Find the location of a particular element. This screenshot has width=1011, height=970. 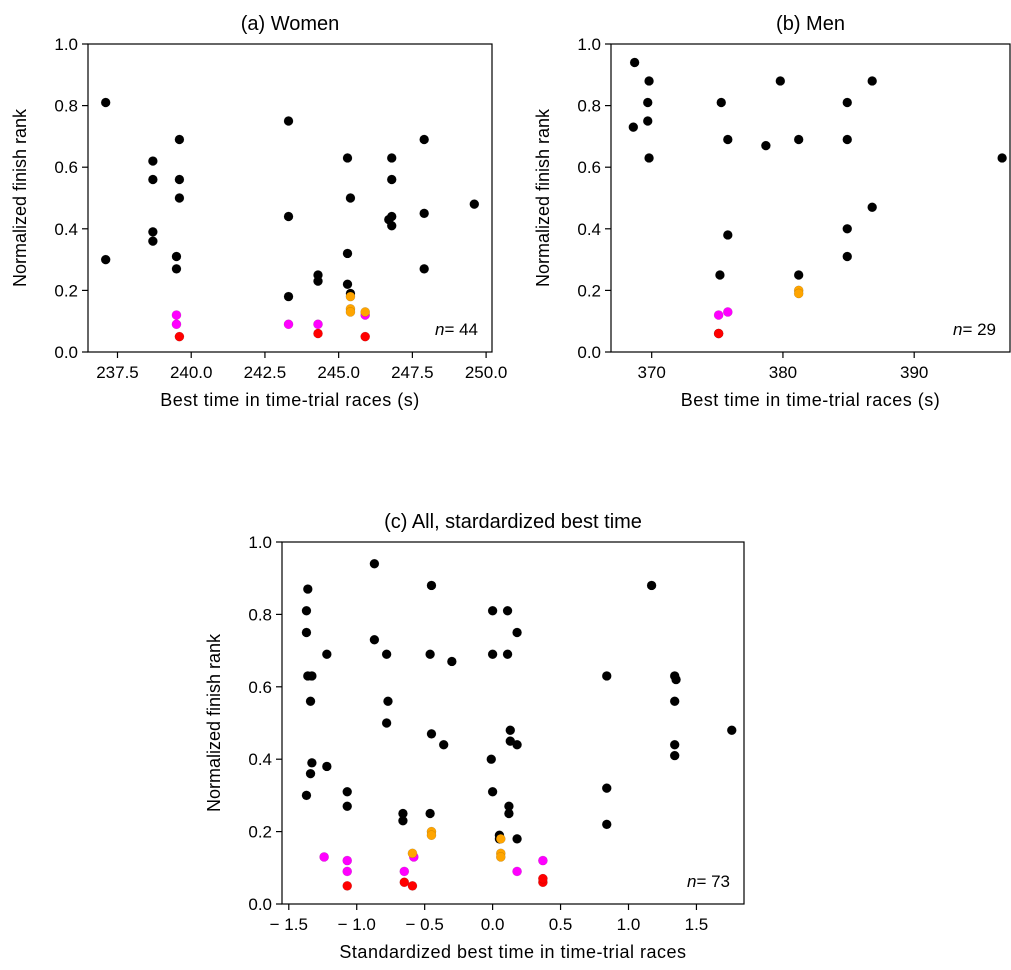

x-tick-label: 0.5 is located at coordinates (561, 924).